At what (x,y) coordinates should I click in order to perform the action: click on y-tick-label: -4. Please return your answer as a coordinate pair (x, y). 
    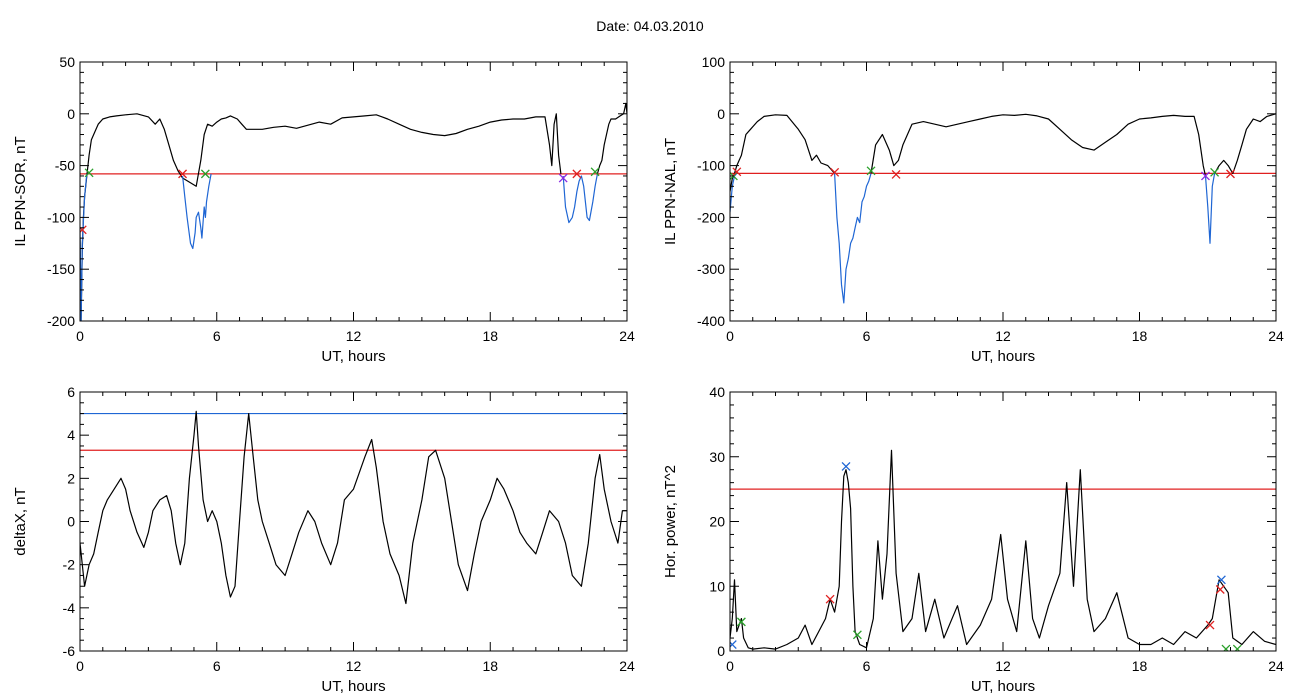
    Looking at the image, I should click on (69, 608).